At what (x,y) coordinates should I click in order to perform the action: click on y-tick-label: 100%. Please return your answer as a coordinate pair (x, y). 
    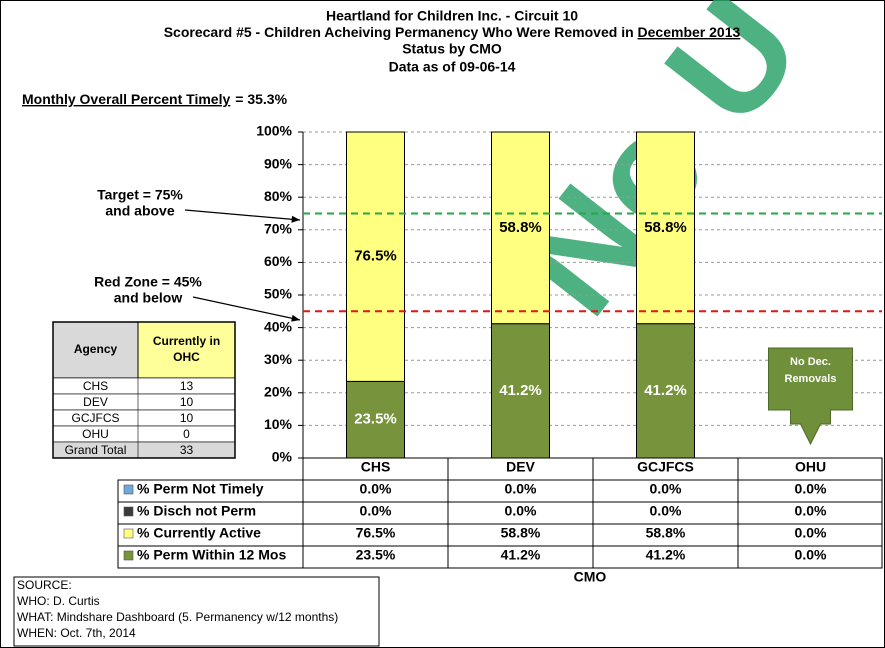
    Looking at the image, I should click on (274, 131).